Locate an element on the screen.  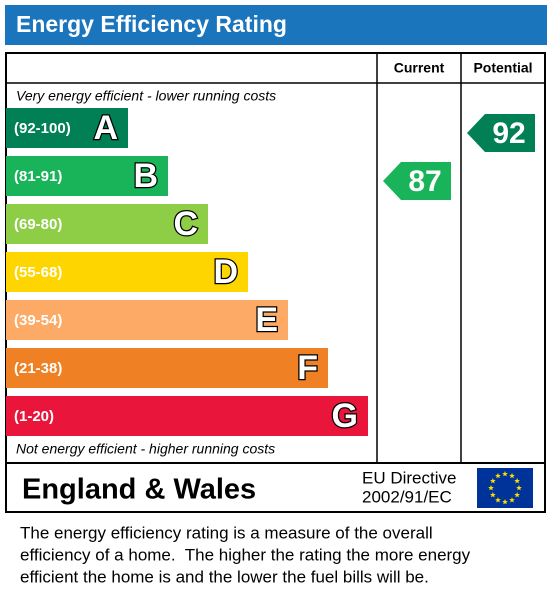
band-letter: F is located at coordinates (307, 368).